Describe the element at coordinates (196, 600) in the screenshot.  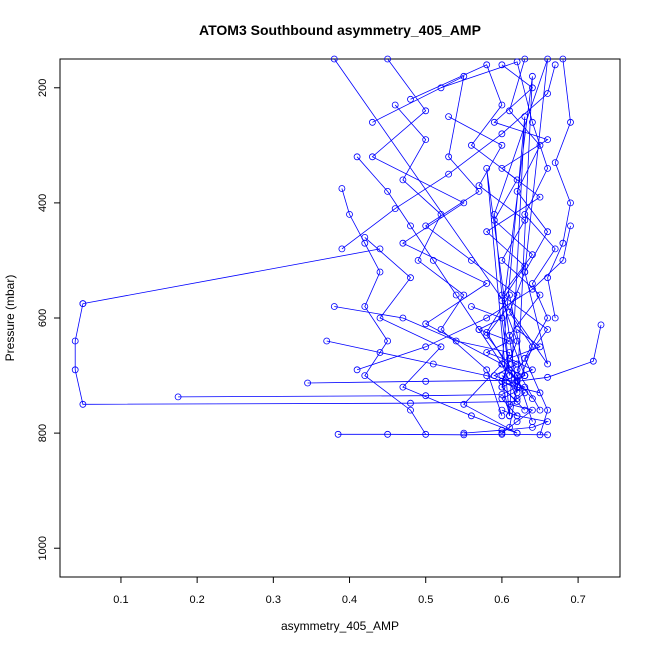
I see `x-tick-label: 0.2` at that location.